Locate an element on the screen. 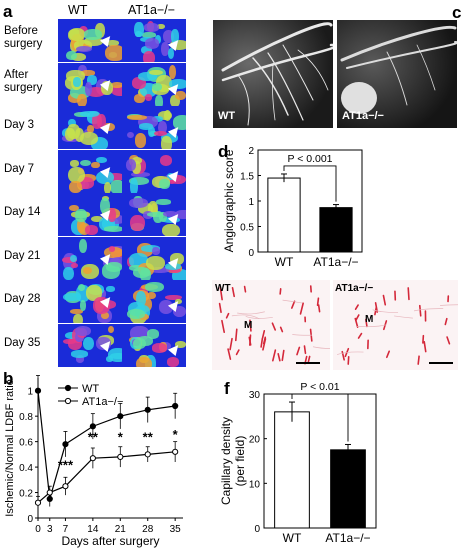 The height and width of the screenshot is (548, 474). panel-a-row-label: Day 28 is located at coordinates (22, 299).